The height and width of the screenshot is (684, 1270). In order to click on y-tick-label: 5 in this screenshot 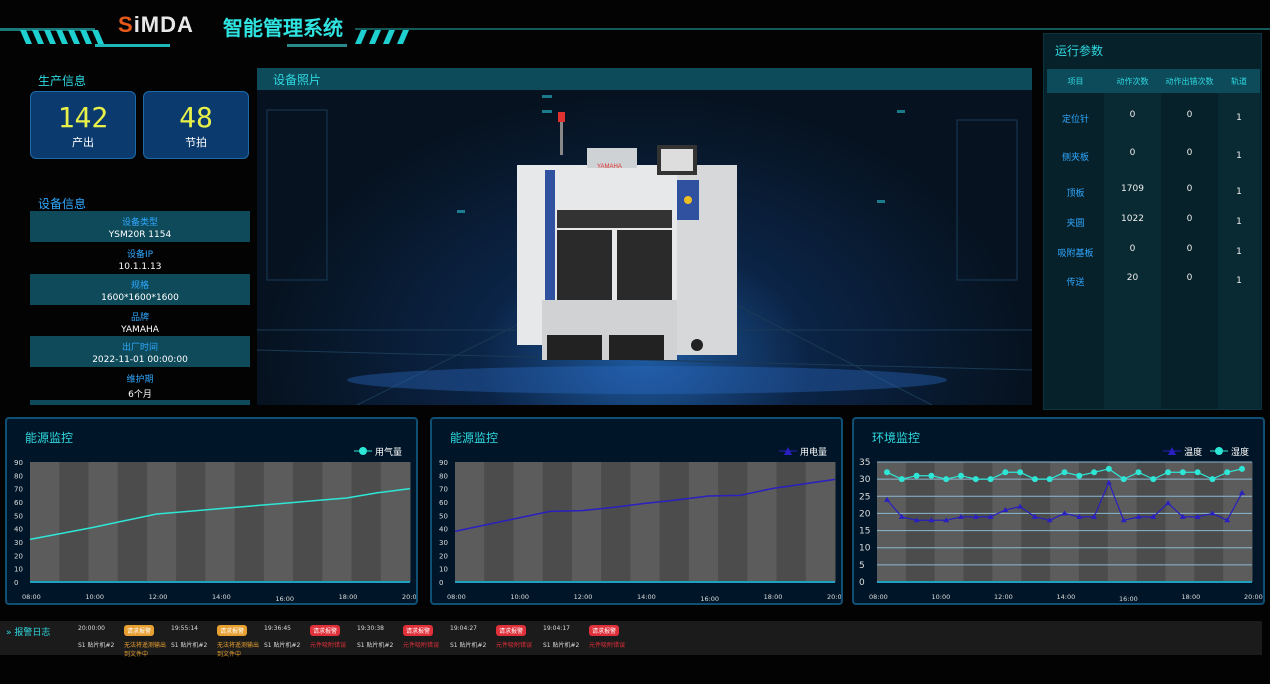, I will do `click(862, 566)`.